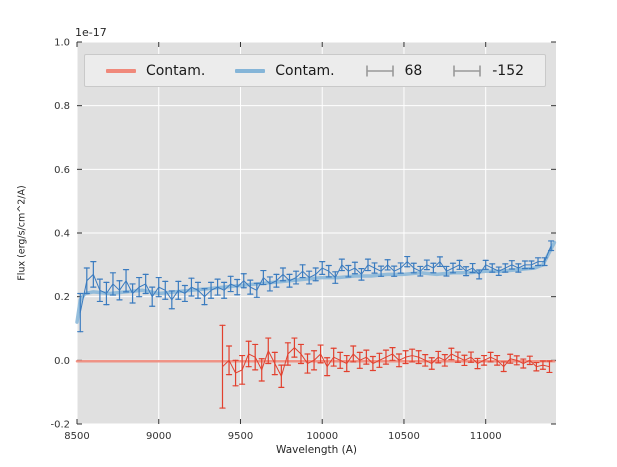  What do you see at coordinates (379, 70) in the screenshot?
I see `red-errorbar-glyph-icon` at bounding box center [379, 70].